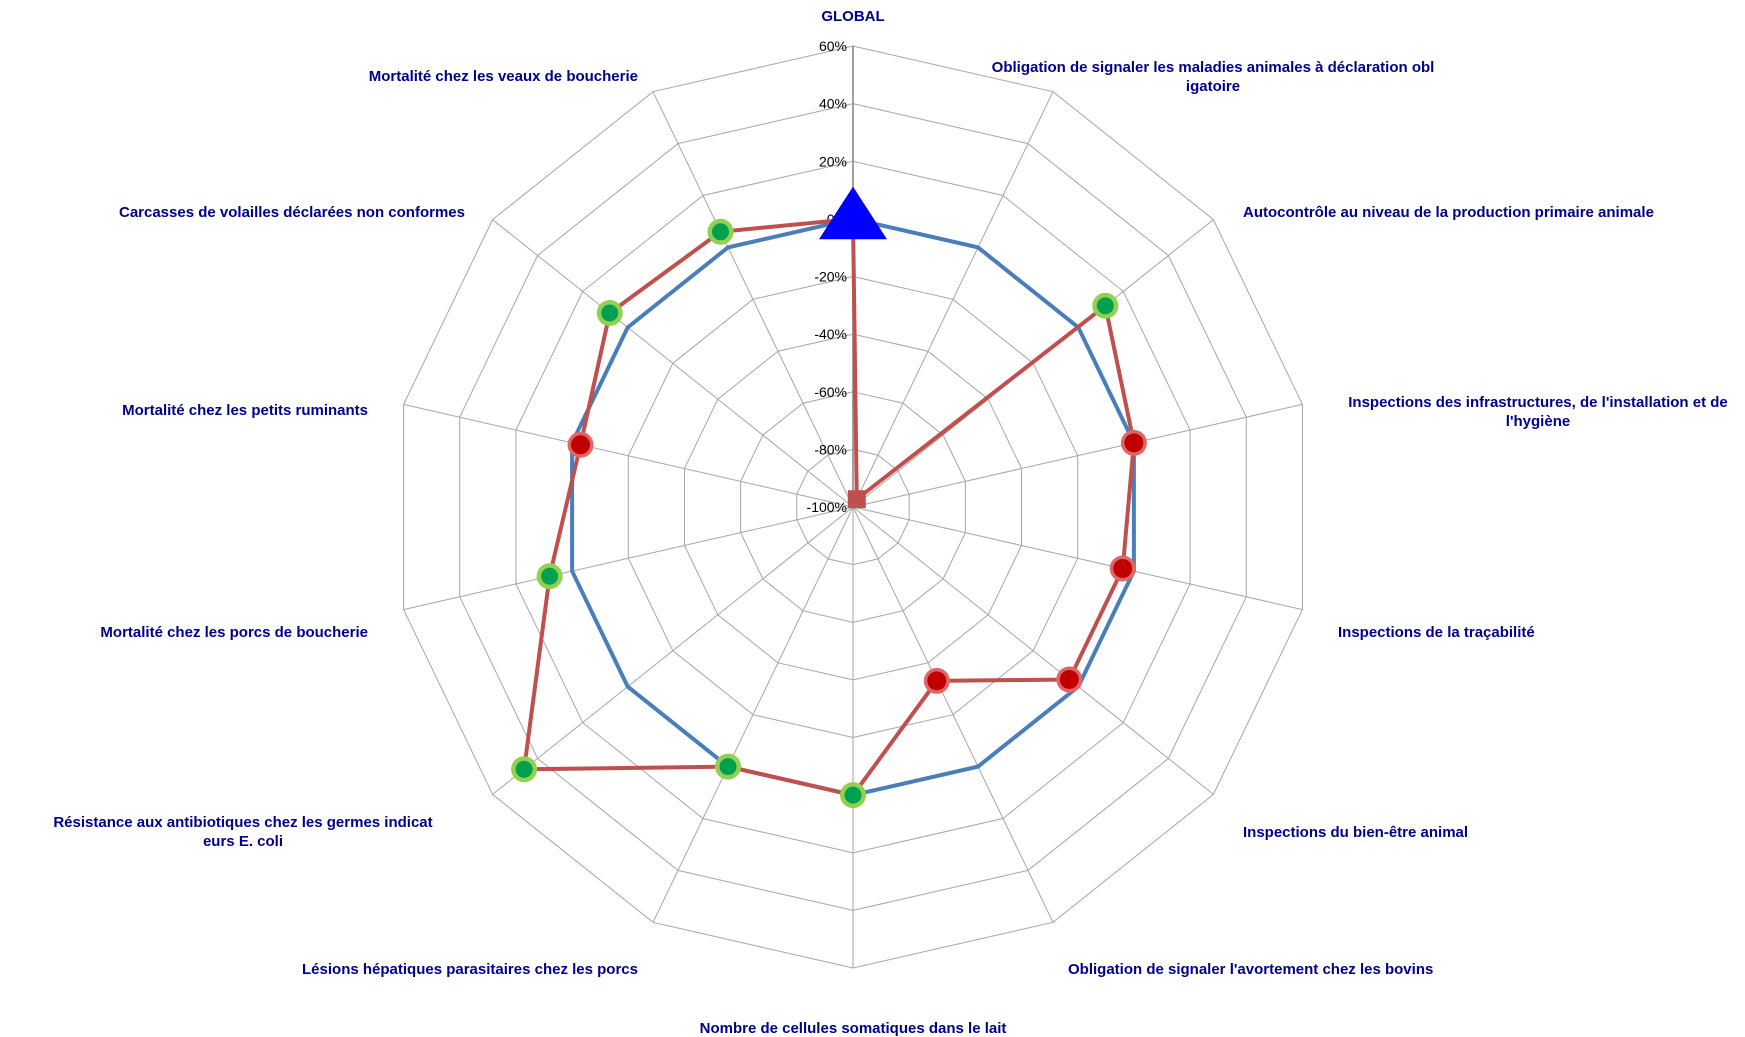 This screenshot has height=1037, width=1745. What do you see at coordinates (853, 213) in the screenshot?
I see `marker-triangle` at bounding box center [853, 213].